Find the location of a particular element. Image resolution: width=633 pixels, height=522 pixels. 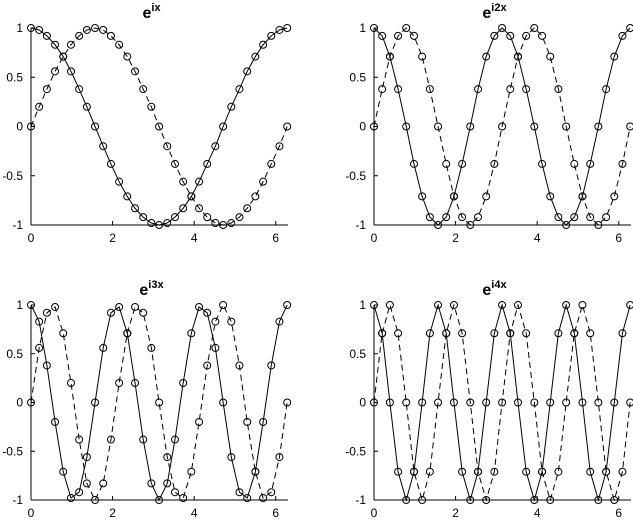

y-tick-label: -0.5 is located at coordinates (355, 176).